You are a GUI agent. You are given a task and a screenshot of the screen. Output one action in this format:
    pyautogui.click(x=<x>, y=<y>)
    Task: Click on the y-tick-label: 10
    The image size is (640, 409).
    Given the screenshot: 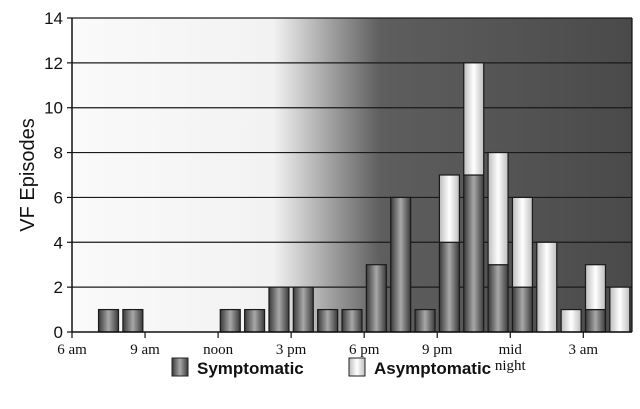 What is the action you would take?
    pyautogui.click(x=53, y=108)
    